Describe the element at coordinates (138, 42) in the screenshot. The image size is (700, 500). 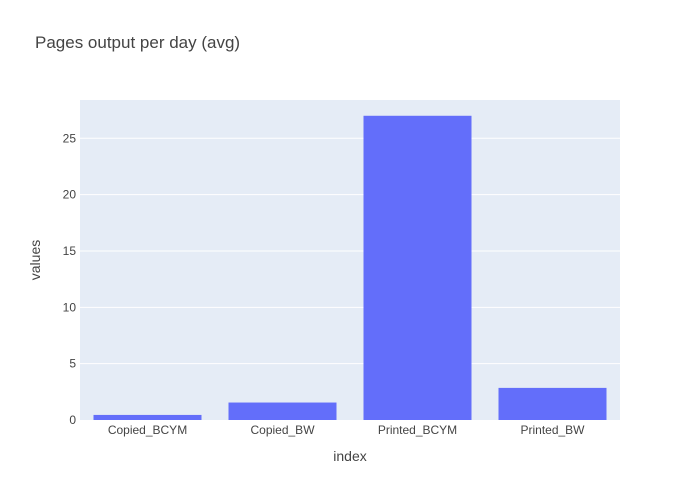
I see `chart-title: Pages output per day (avg)` at that location.